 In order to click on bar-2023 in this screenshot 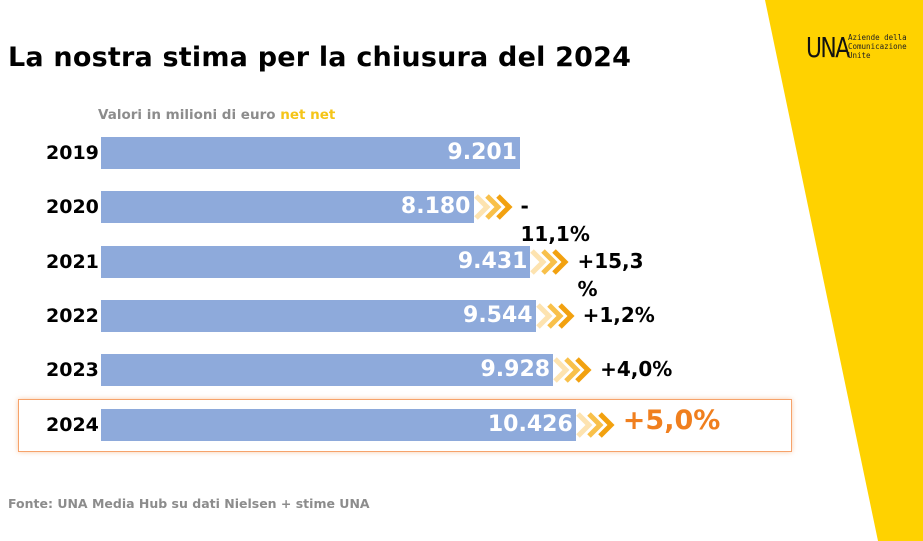, I will do `click(327, 370)`.